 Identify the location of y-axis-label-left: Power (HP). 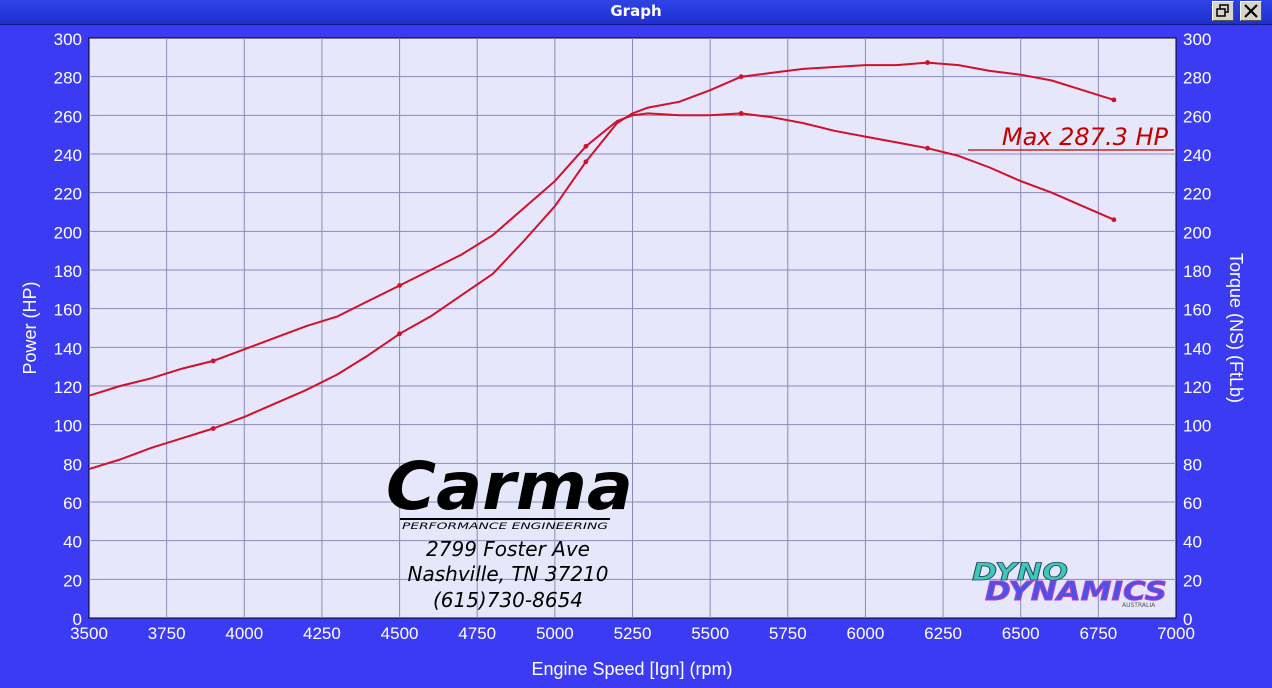
(30, 327).